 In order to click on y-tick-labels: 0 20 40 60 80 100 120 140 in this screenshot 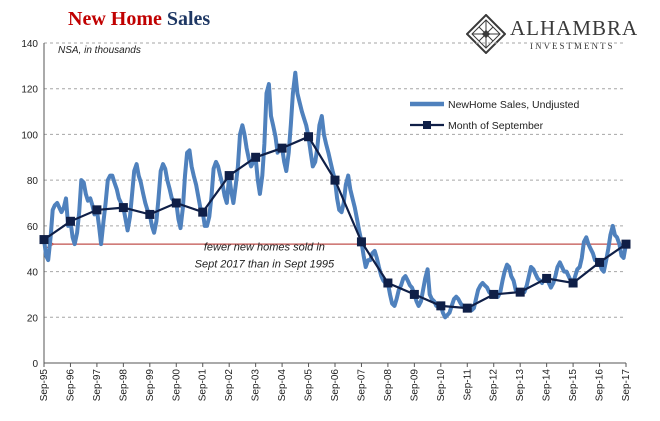, I will do `click(29, 204)`.